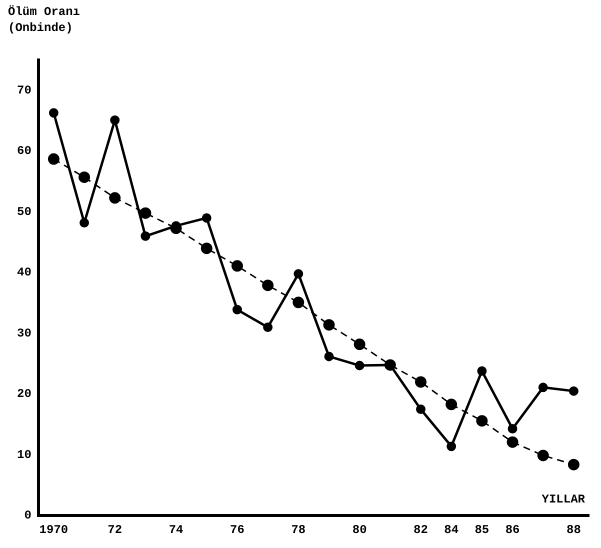 The image size is (601, 548). I want to click on x-tick-label: 85, so click(482, 529).